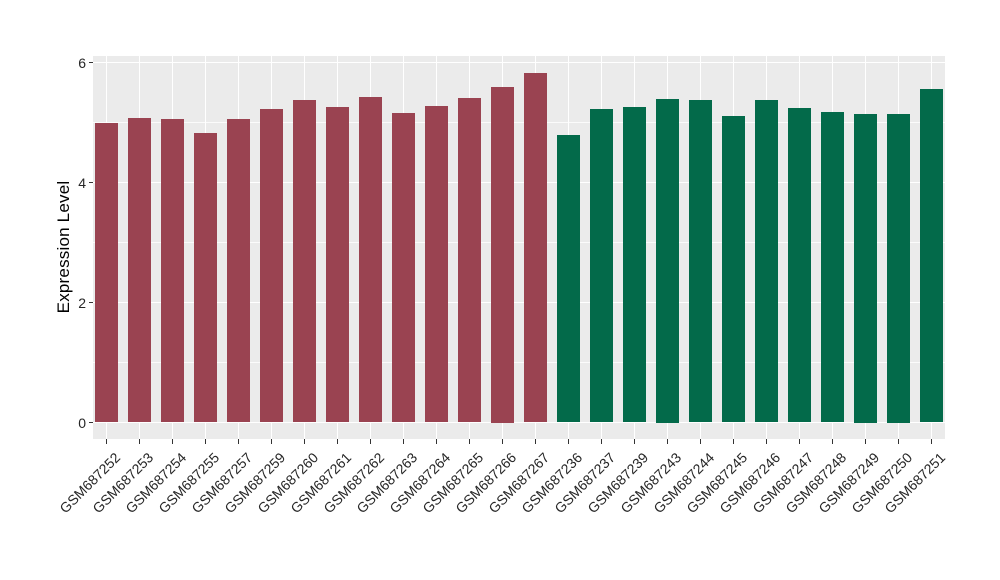 The width and height of the screenshot is (1000, 580). What do you see at coordinates (82, 62) in the screenshot?
I see `y-tick-label: 6` at bounding box center [82, 62].